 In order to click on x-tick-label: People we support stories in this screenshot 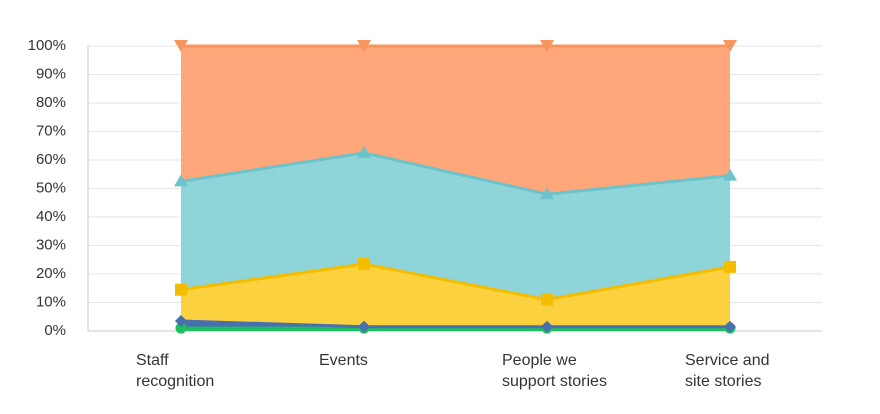, I will do `click(554, 371)`.